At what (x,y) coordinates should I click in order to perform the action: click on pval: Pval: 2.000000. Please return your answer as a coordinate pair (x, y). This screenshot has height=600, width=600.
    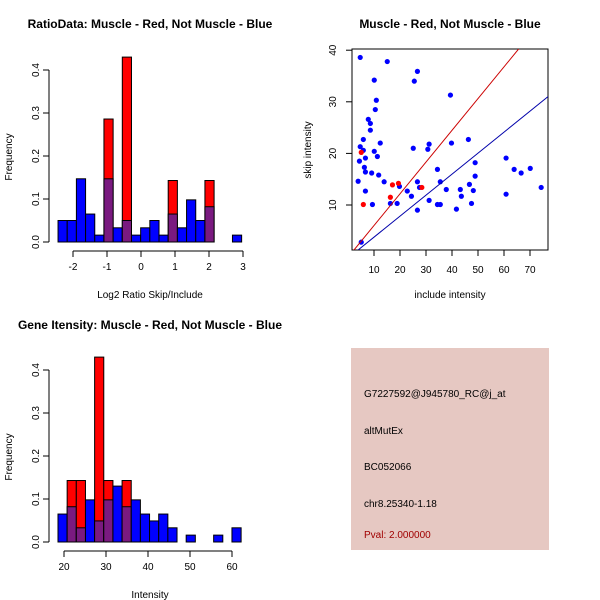
    Looking at the image, I should click on (397, 535).